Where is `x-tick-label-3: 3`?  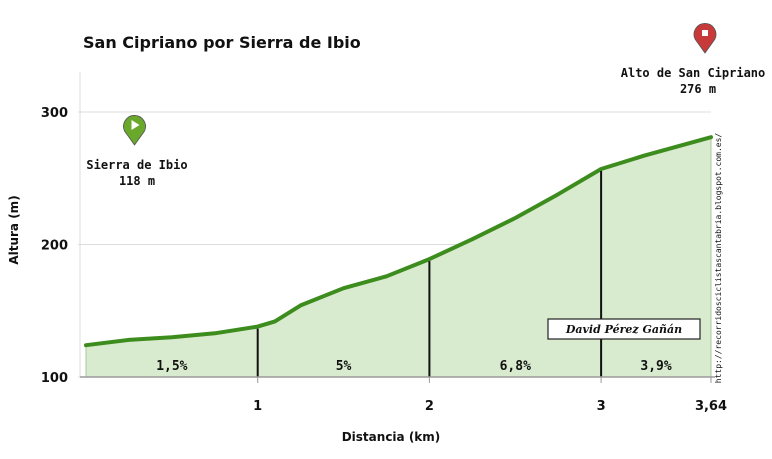
x-tick-label-3: 3 is located at coordinates (601, 406).